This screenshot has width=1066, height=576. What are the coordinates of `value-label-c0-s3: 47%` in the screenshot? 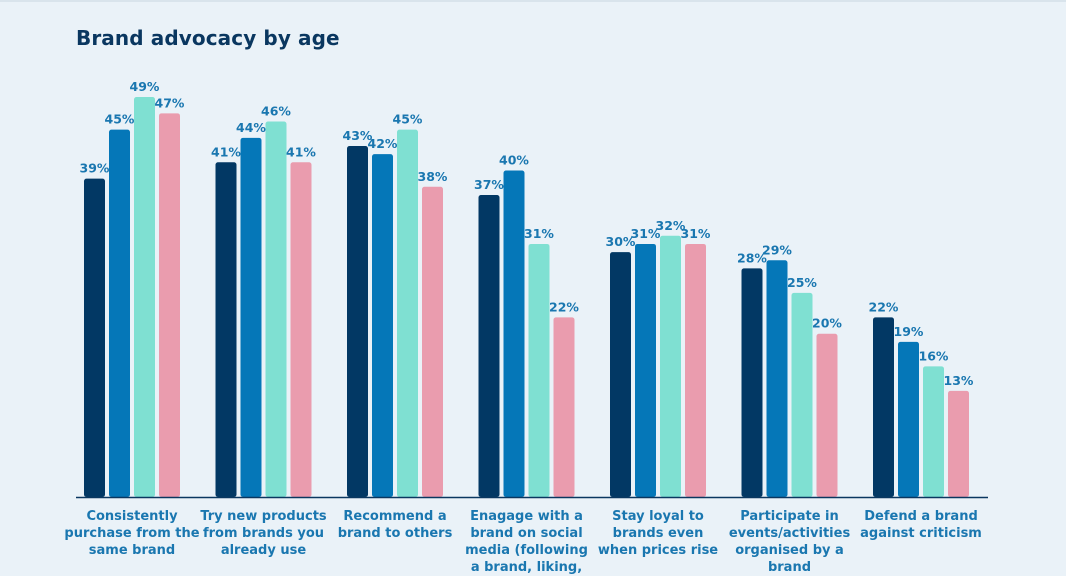 It's located at (170, 102).